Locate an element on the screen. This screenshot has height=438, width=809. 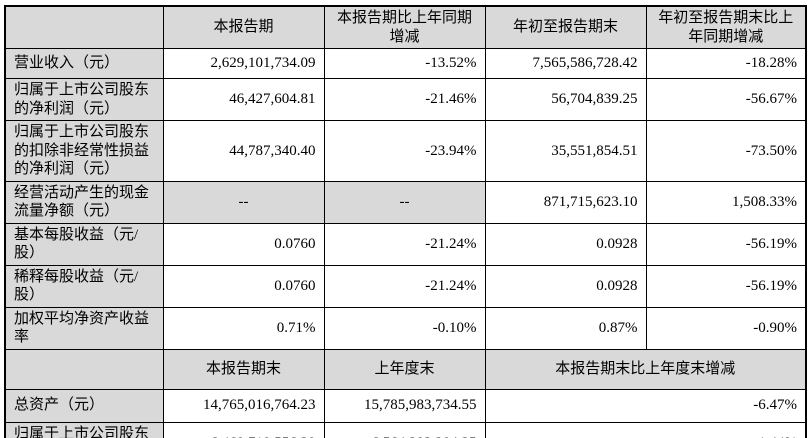
header-period-end: 本报告期末 is located at coordinates (243, 369).